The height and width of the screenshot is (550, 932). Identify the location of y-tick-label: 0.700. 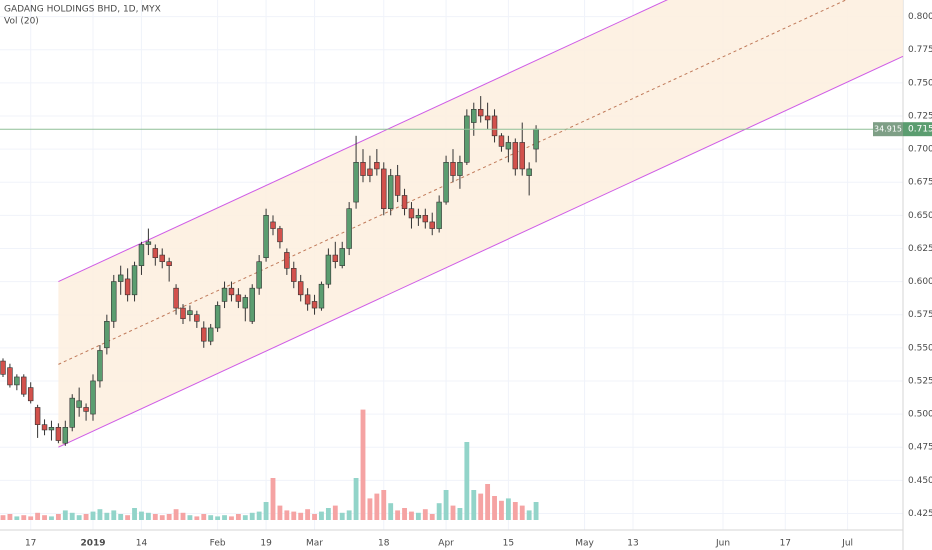
(920, 150).